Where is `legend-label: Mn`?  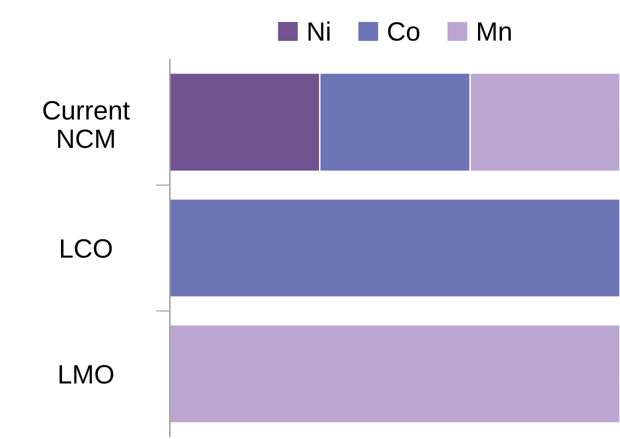 legend-label: Mn is located at coordinates (494, 31).